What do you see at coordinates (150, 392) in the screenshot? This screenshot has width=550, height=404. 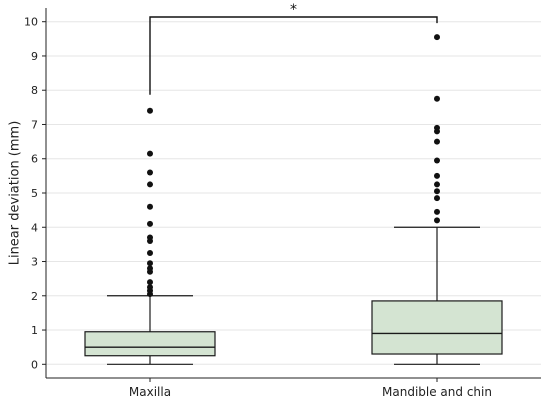 I see `x-category-label: Maxilla` at bounding box center [150, 392].